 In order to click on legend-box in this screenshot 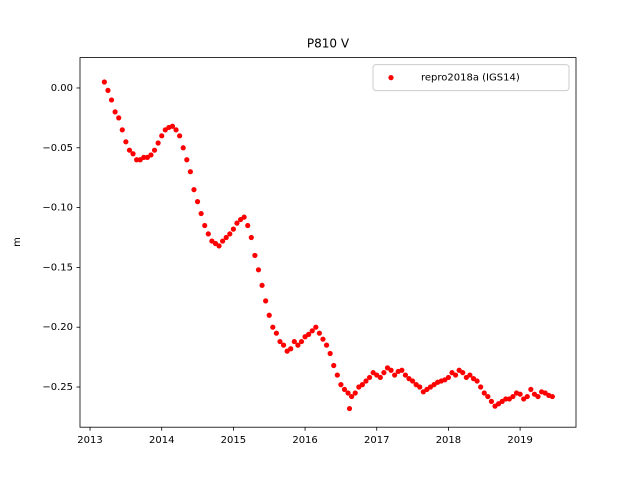, I will do `click(471, 78)`.